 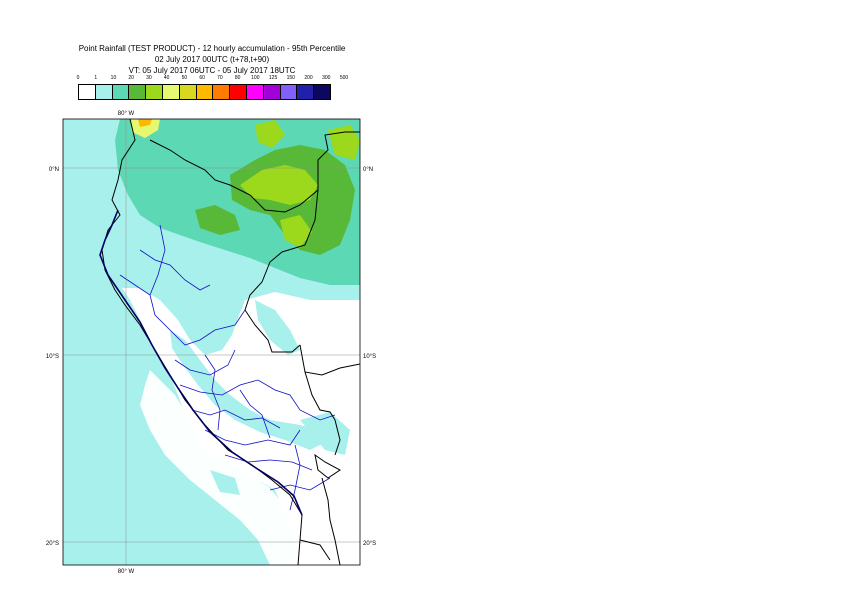 I want to click on rainfall-field-40mm, so click(x=145, y=128).